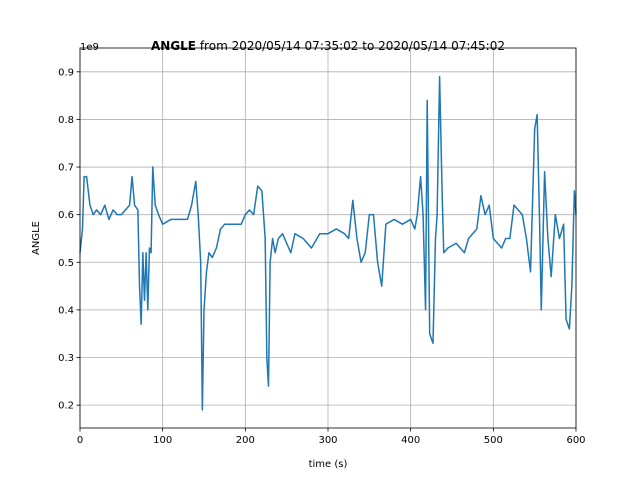  What do you see at coordinates (66, 406) in the screenshot?
I see `y-tick-label: 0.2` at bounding box center [66, 406].